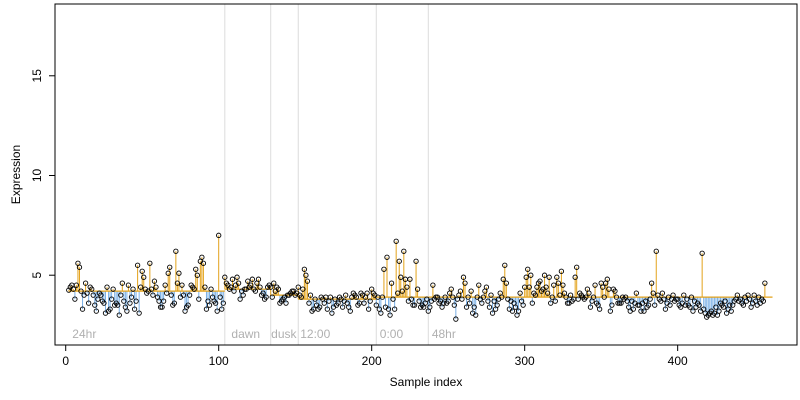 The image size is (800, 400). I want to click on condition-label: 24hr, so click(84, 334).